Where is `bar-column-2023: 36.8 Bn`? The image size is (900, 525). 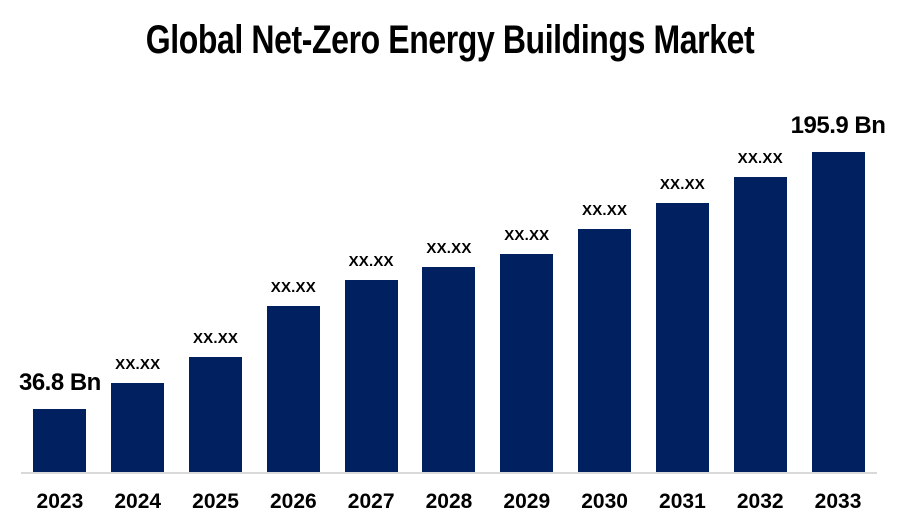 bar-column-2023: 36.8 Bn is located at coordinates (59, 420).